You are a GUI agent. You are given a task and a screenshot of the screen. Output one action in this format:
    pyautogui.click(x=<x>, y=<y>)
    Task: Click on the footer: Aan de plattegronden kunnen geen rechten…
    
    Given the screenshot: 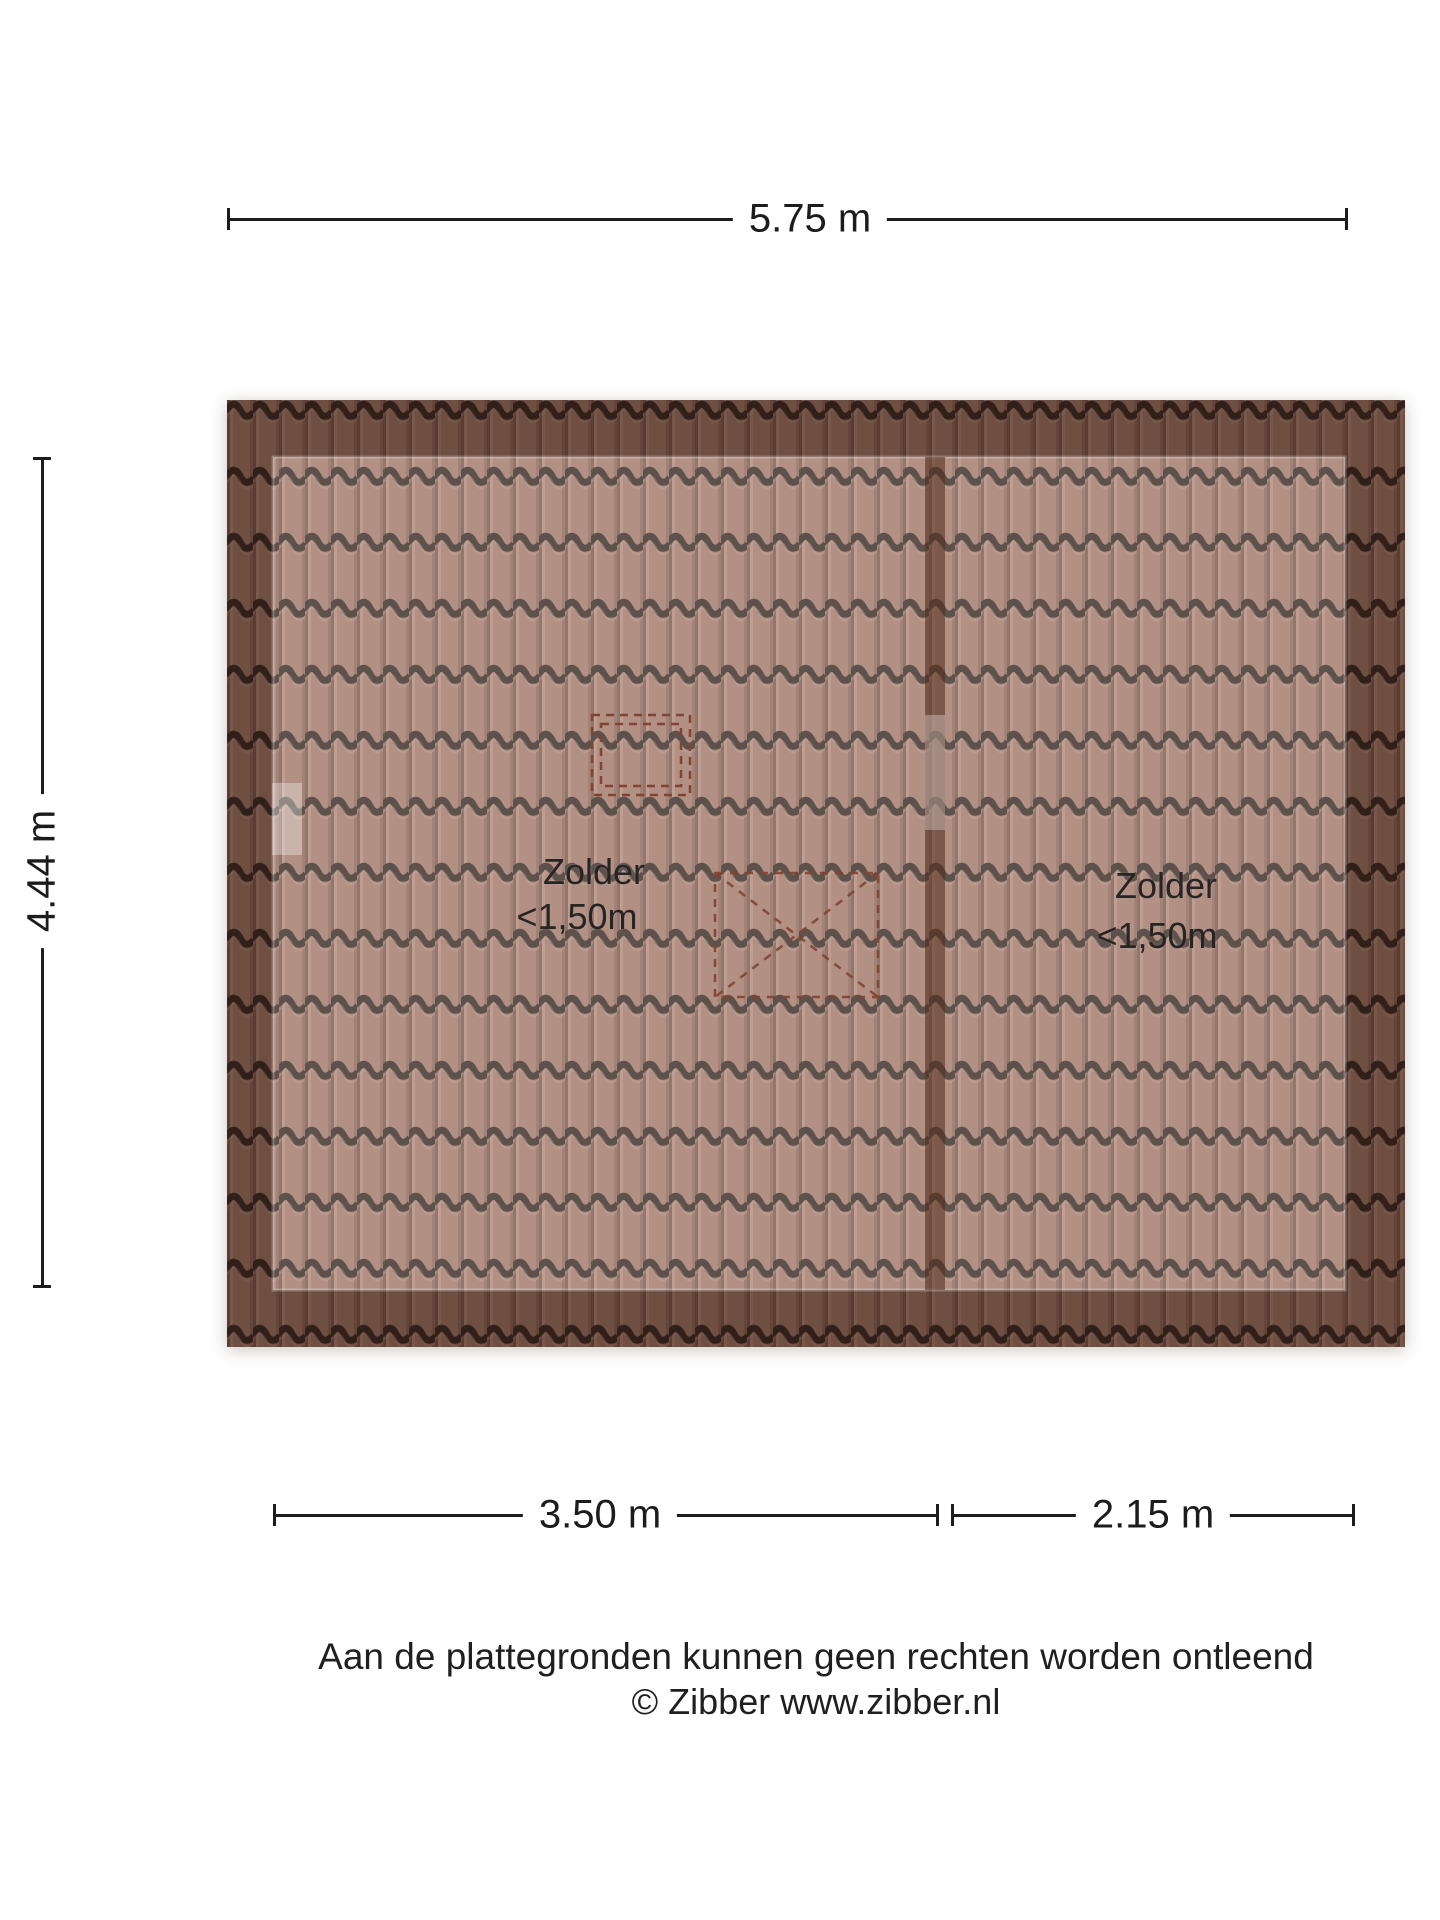 What is the action you would take?
    pyautogui.click(x=816, y=1679)
    